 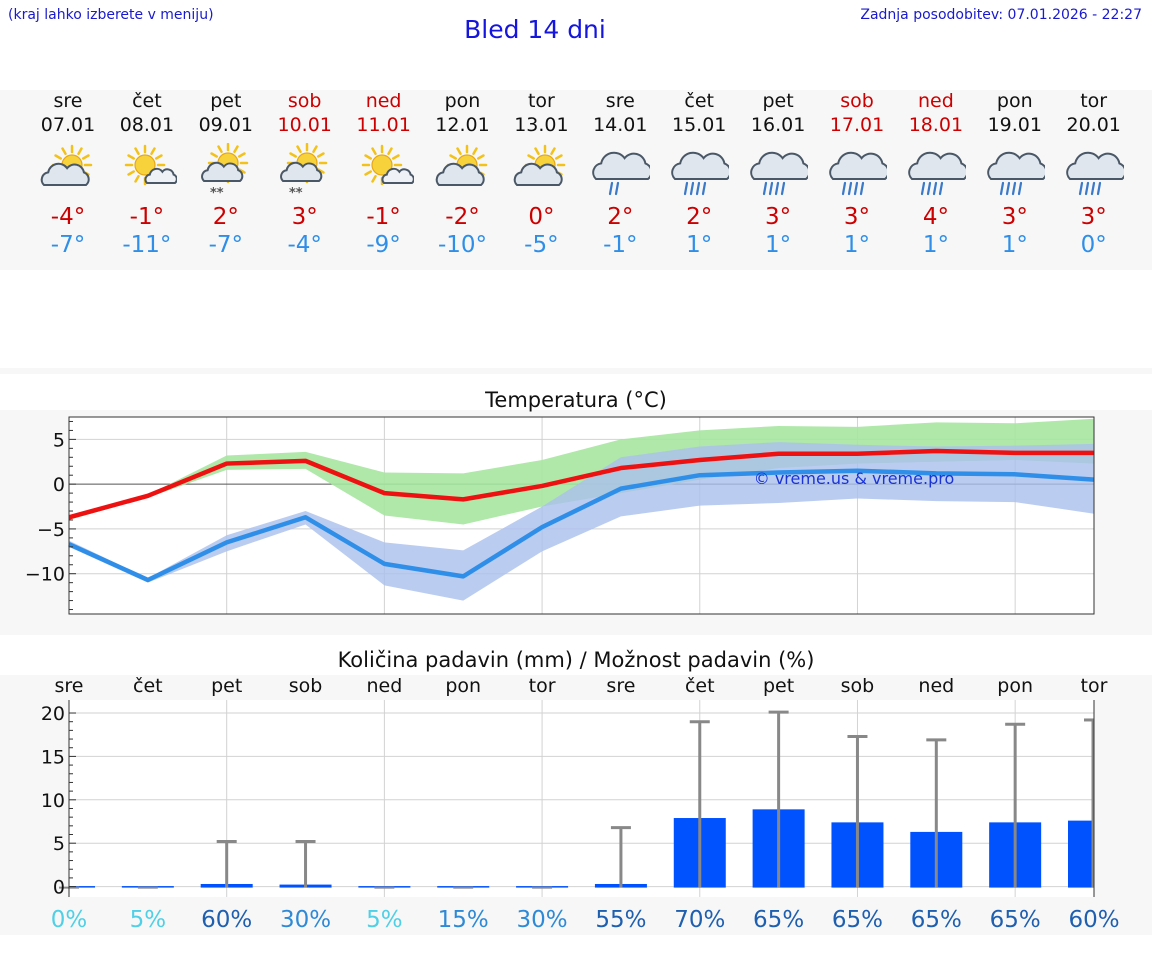 I want to click on max-temperature: 4°, so click(x=935, y=217).